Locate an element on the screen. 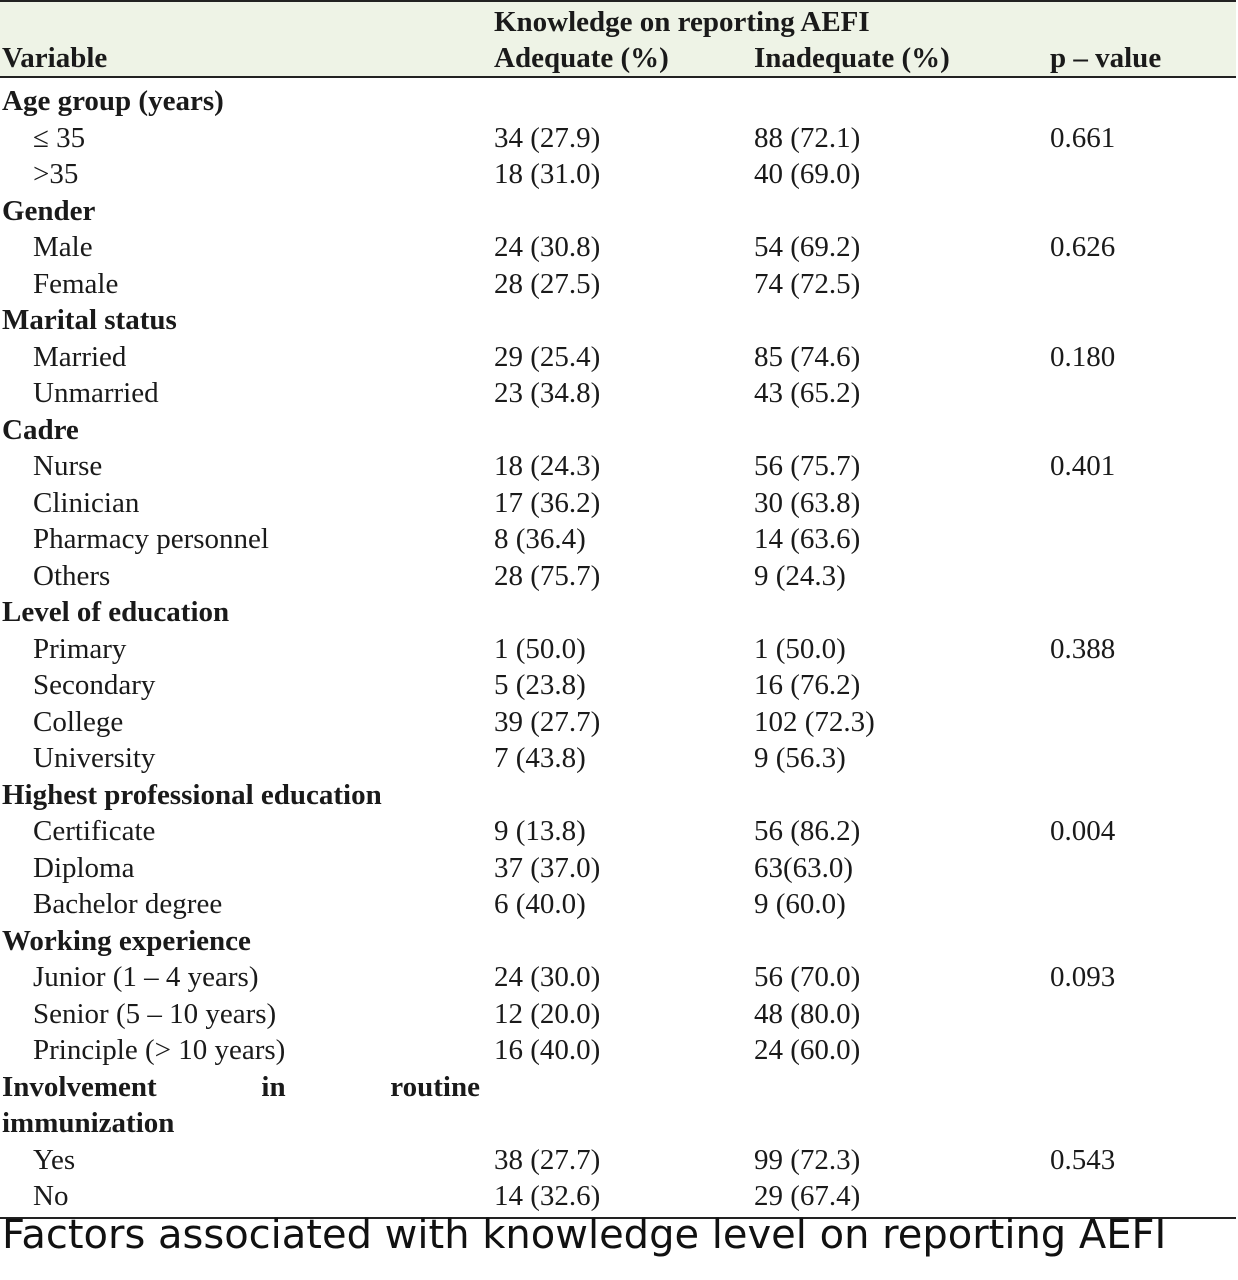  cell-inadequate: 56 (86.2) is located at coordinates (807, 831).